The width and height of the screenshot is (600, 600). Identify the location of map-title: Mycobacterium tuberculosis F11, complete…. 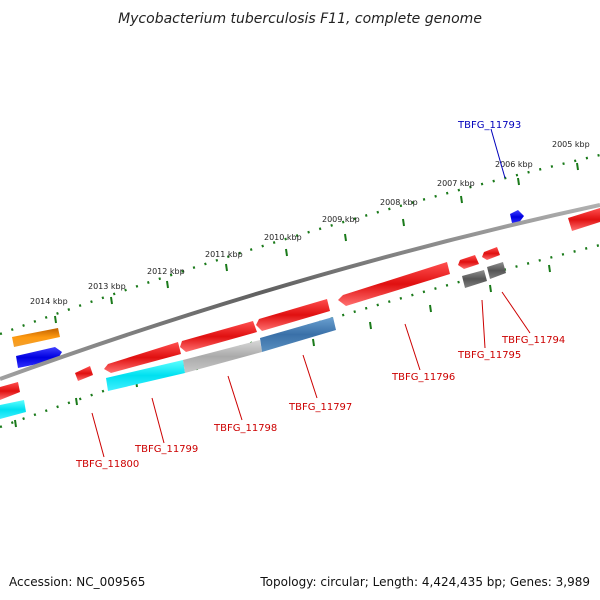
(300, 19).